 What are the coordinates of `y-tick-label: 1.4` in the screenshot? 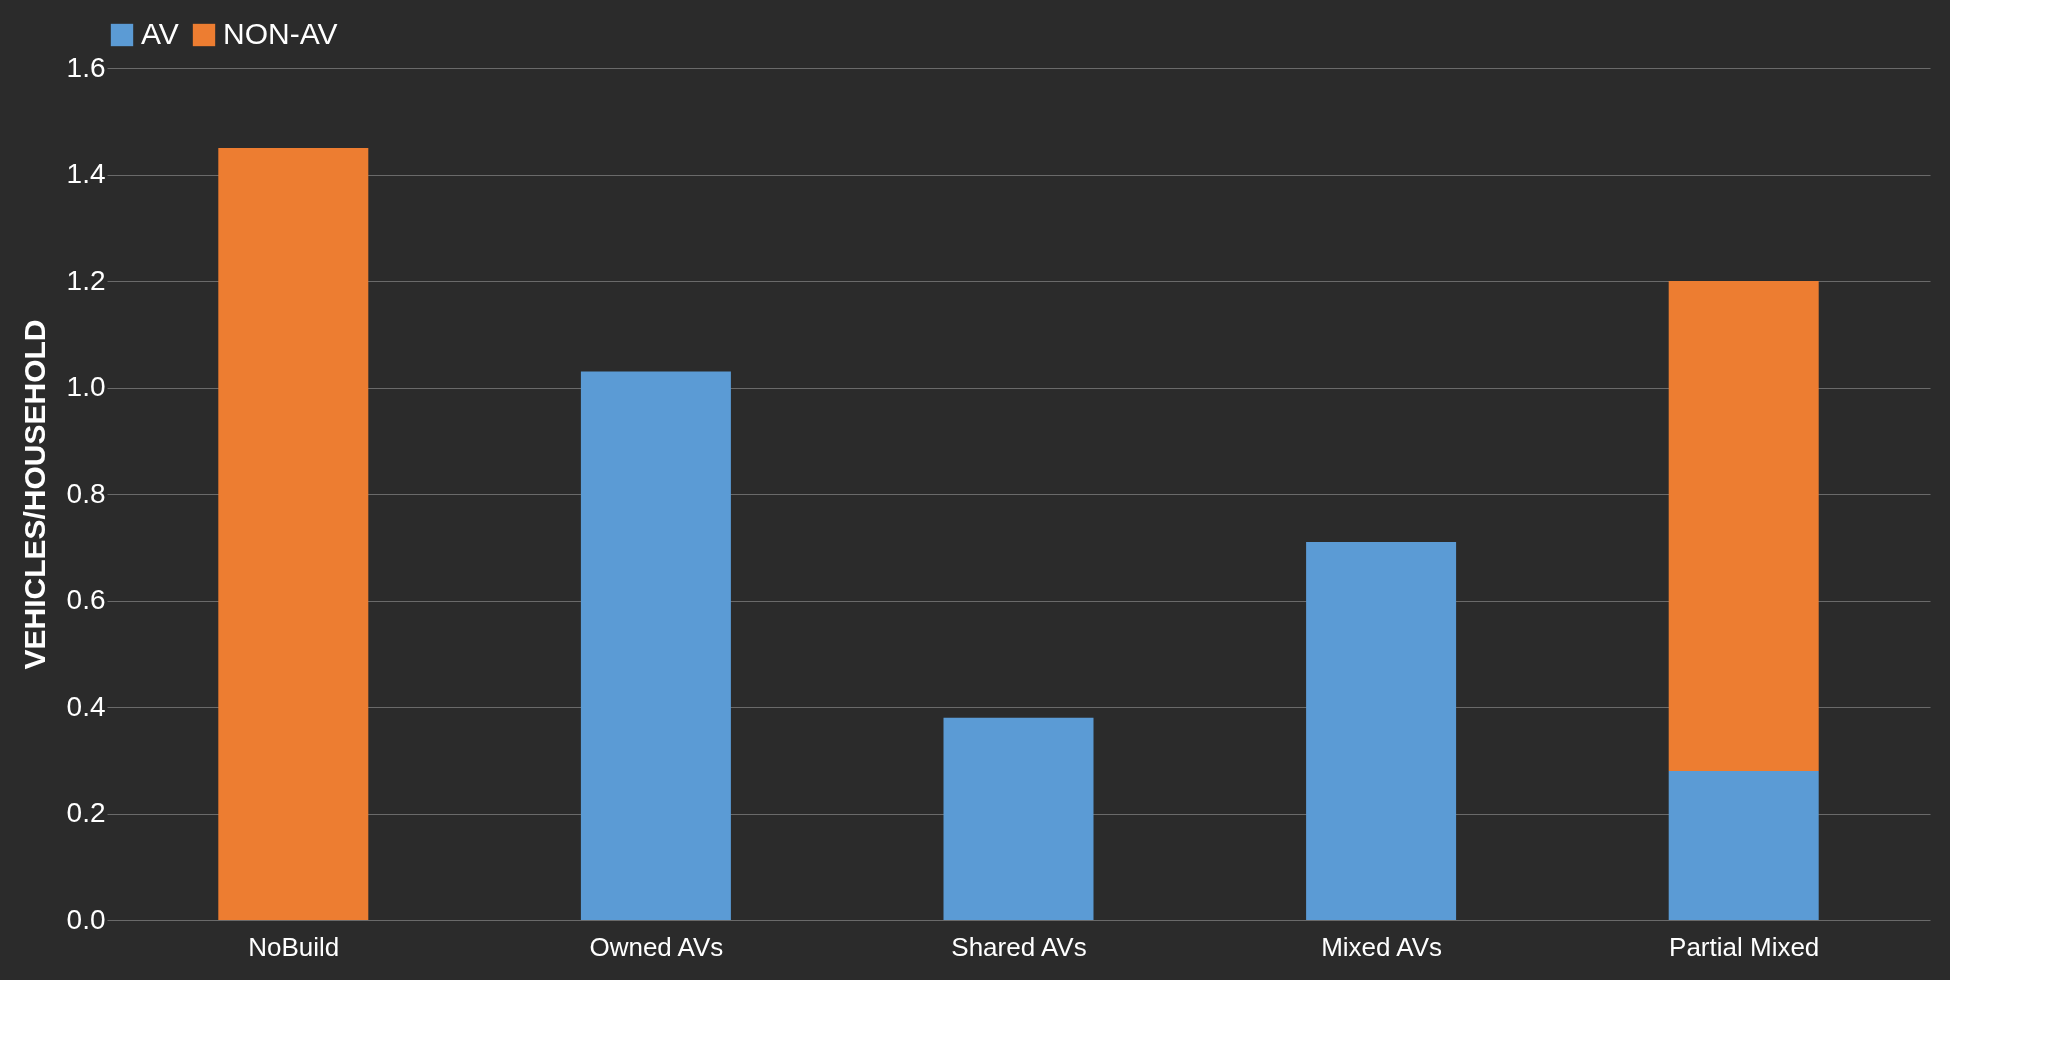 It's located at (86, 173).